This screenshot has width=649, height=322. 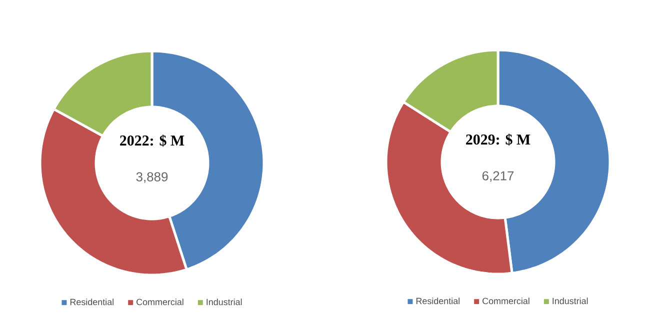 What do you see at coordinates (498, 140) in the screenshot?
I see `text: 2029: $ M` at bounding box center [498, 140].